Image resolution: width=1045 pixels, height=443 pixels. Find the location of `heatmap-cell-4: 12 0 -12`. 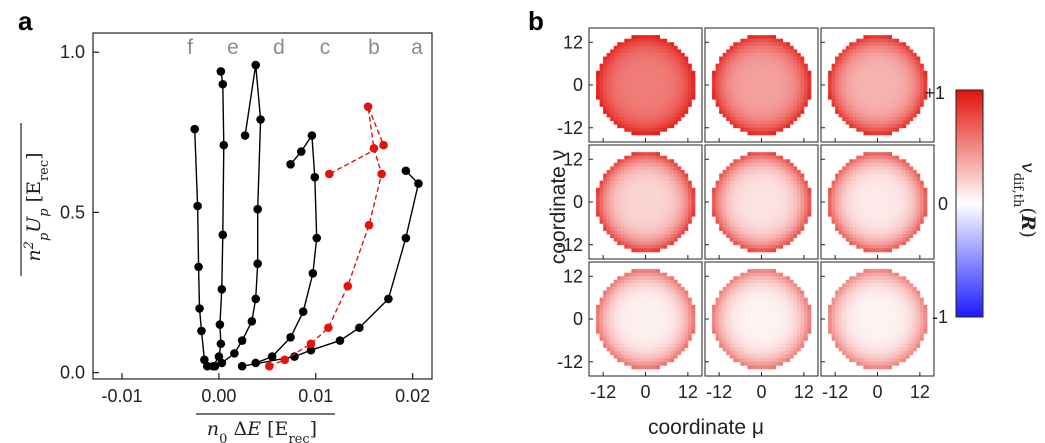

heatmap-cell-4: 12 0 -12 is located at coordinates (630, 202).